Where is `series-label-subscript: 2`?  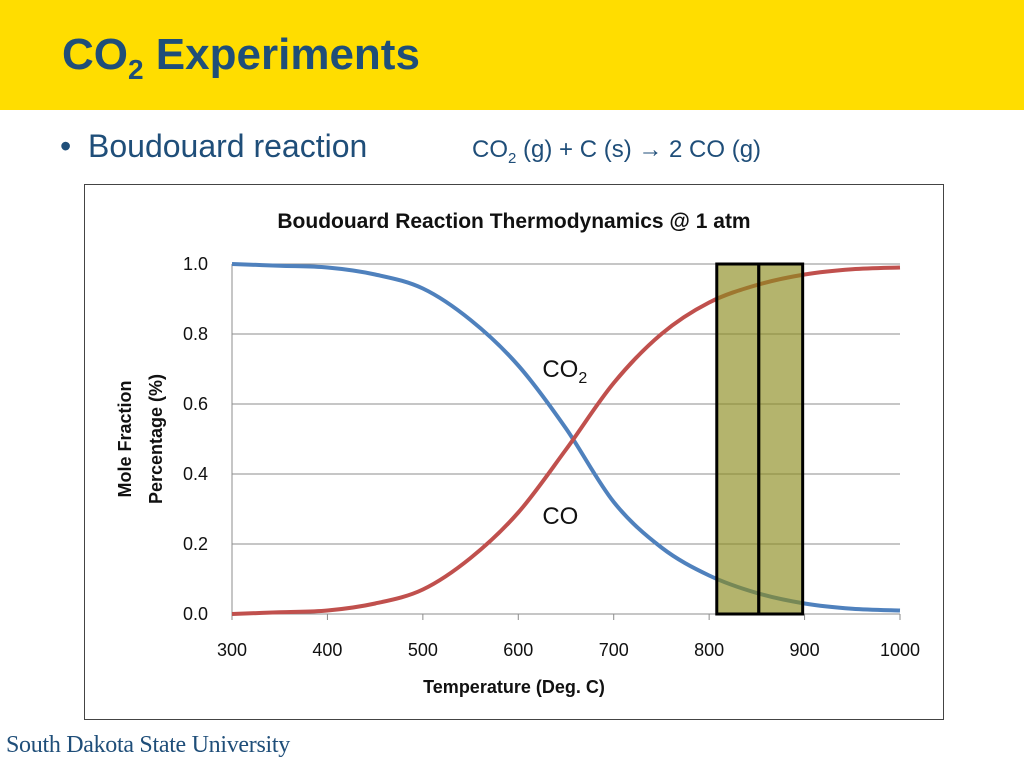 series-label-subscript: 2 is located at coordinates (582, 378).